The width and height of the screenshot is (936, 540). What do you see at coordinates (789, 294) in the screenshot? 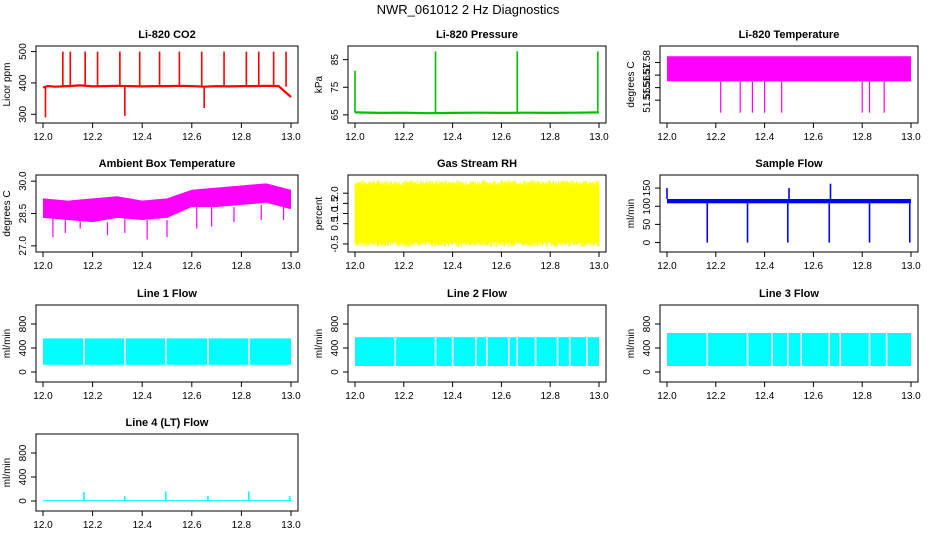
I see `panel-title: Line 3 Flow` at bounding box center [789, 294].